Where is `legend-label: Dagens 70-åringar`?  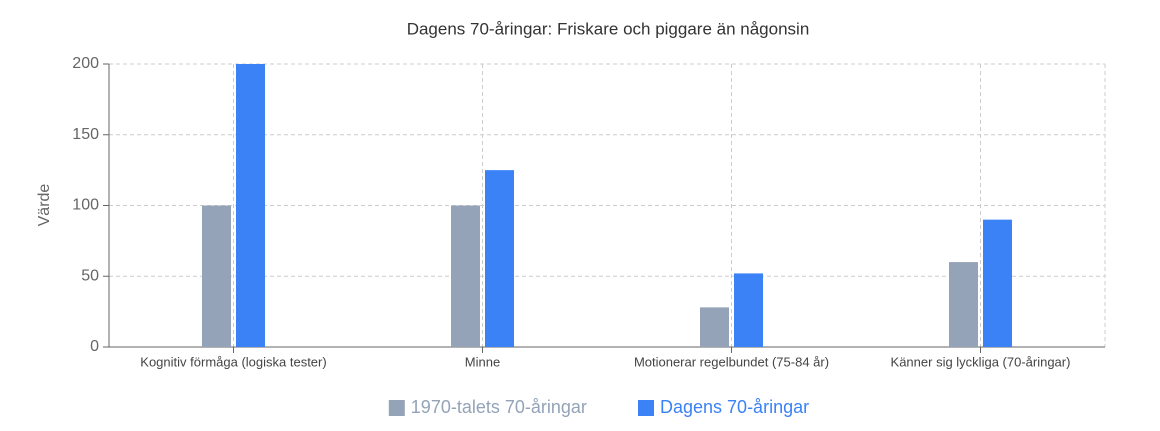 legend-label: Dagens 70-åringar is located at coordinates (734, 407).